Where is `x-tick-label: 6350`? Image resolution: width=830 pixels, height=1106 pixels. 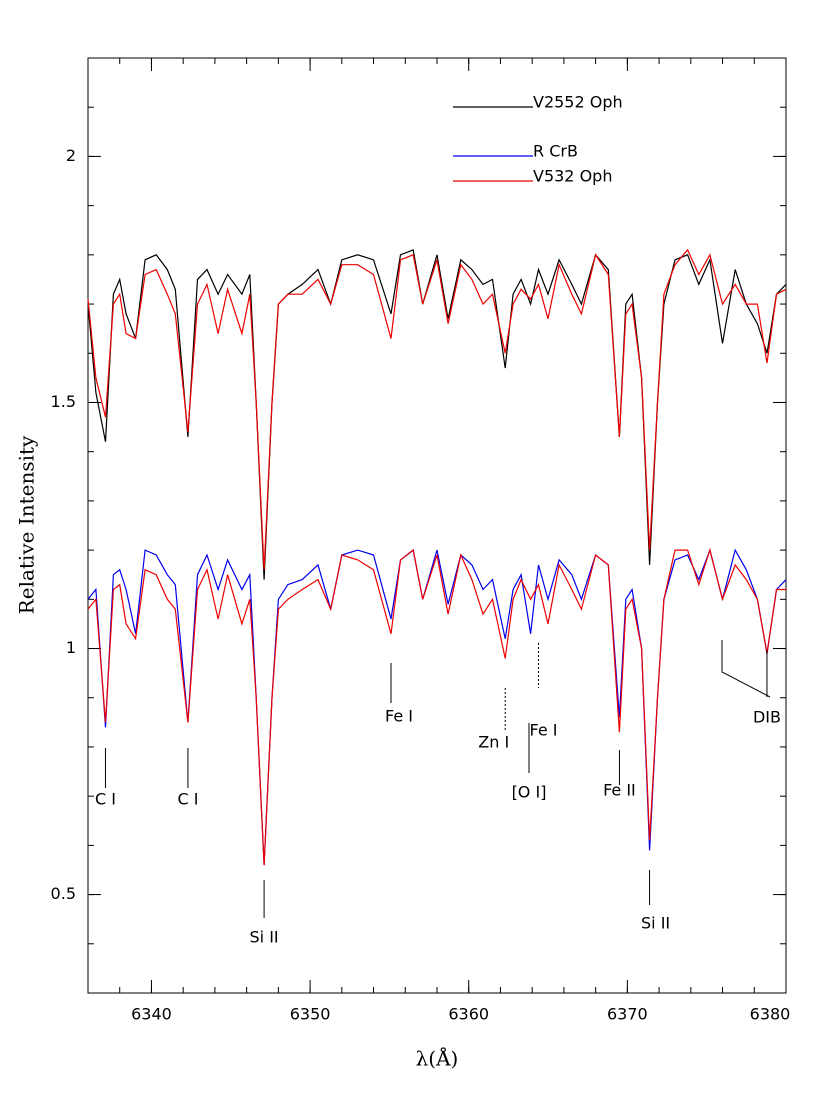 x-tick-label: 6350 is located at coordinates (310, 1014).